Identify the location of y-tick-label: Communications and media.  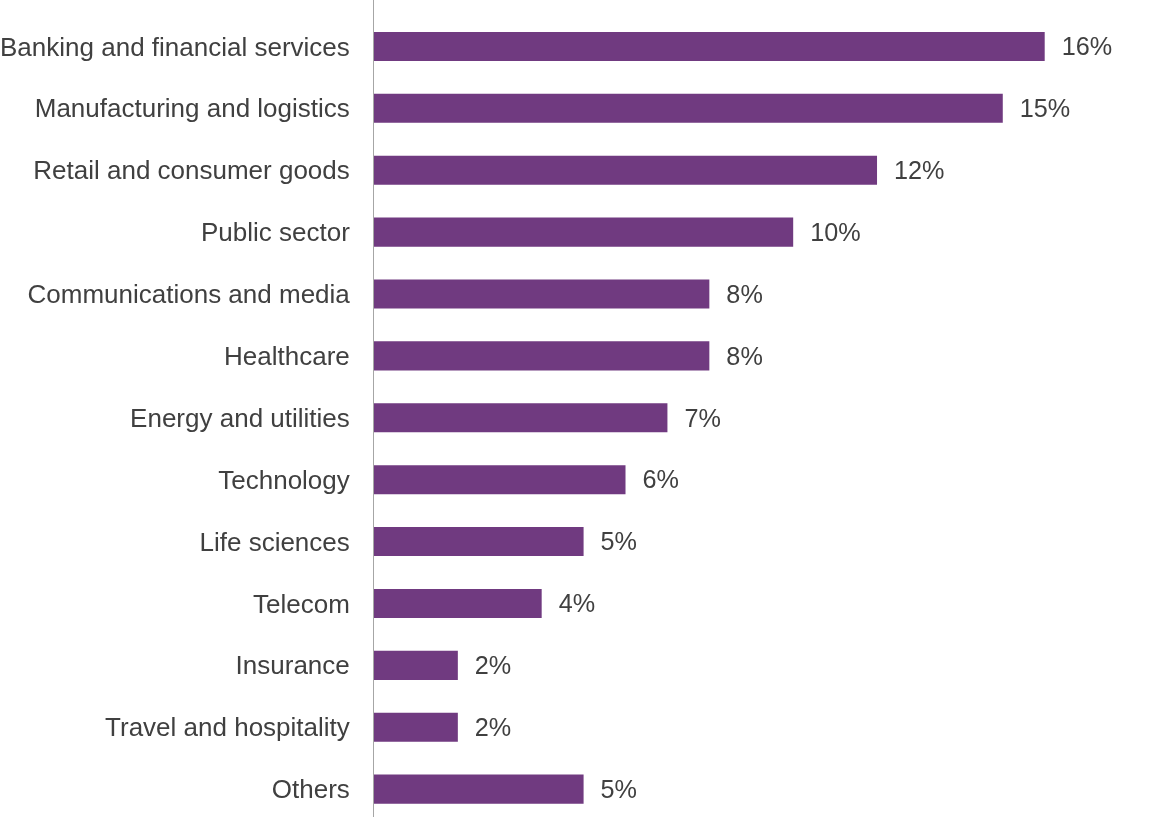
(189, 294).